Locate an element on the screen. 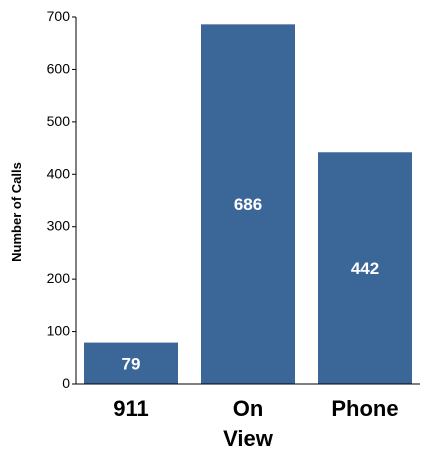 The height and width of the screenshot is (460, 422). bar-phone is located at coordinates (365, 268).